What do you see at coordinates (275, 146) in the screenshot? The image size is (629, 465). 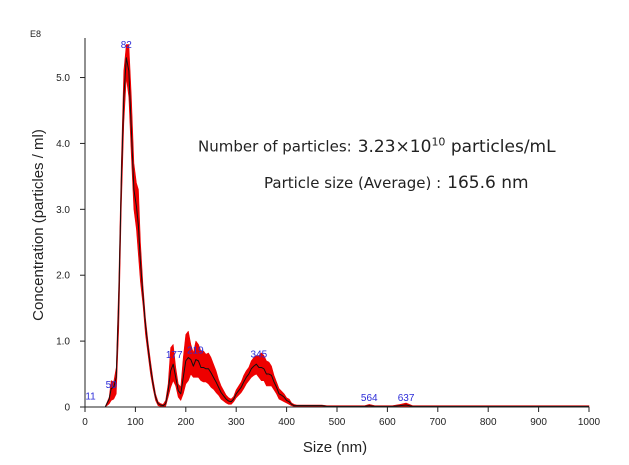 I see `particle-count-label: Number of particles:` at bounding box center [275, 146].